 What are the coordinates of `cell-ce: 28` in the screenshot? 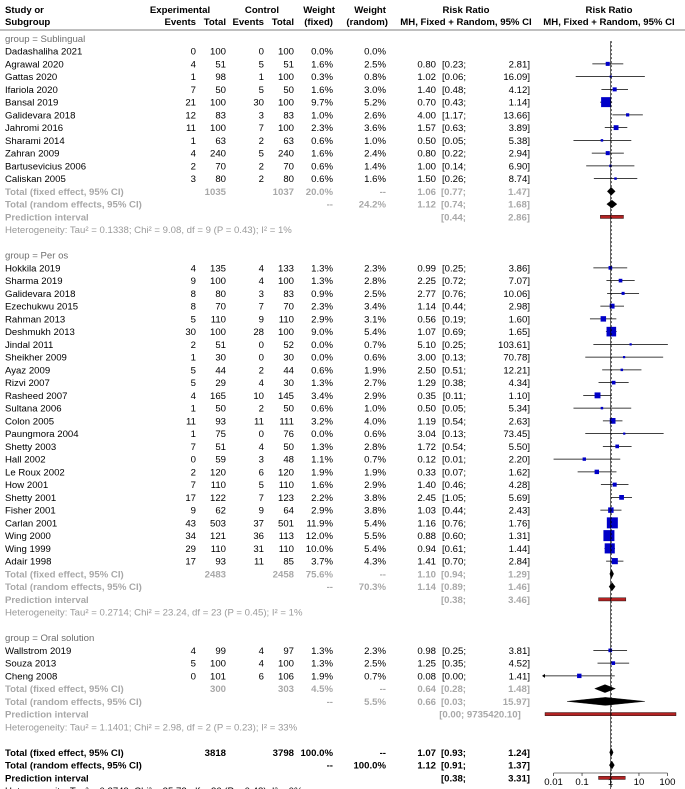 It's located at (258, 332).